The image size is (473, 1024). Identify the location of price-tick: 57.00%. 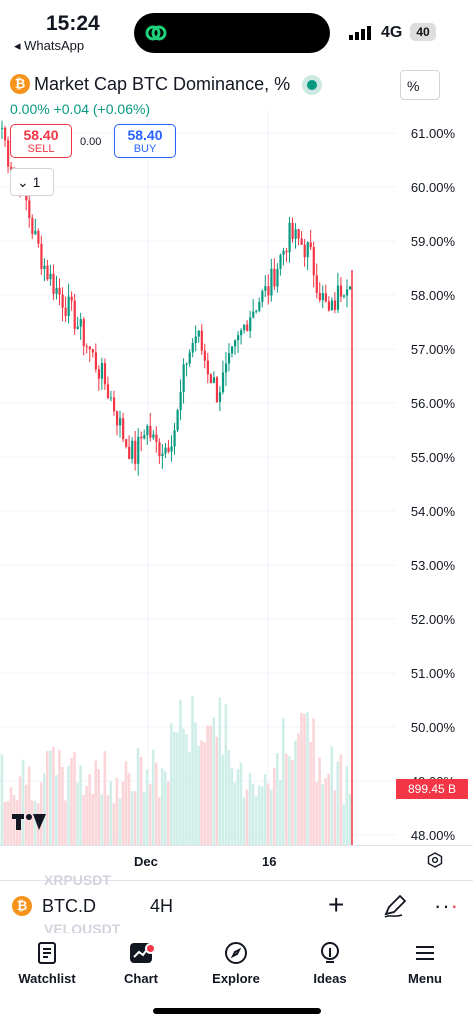
(432, 349).